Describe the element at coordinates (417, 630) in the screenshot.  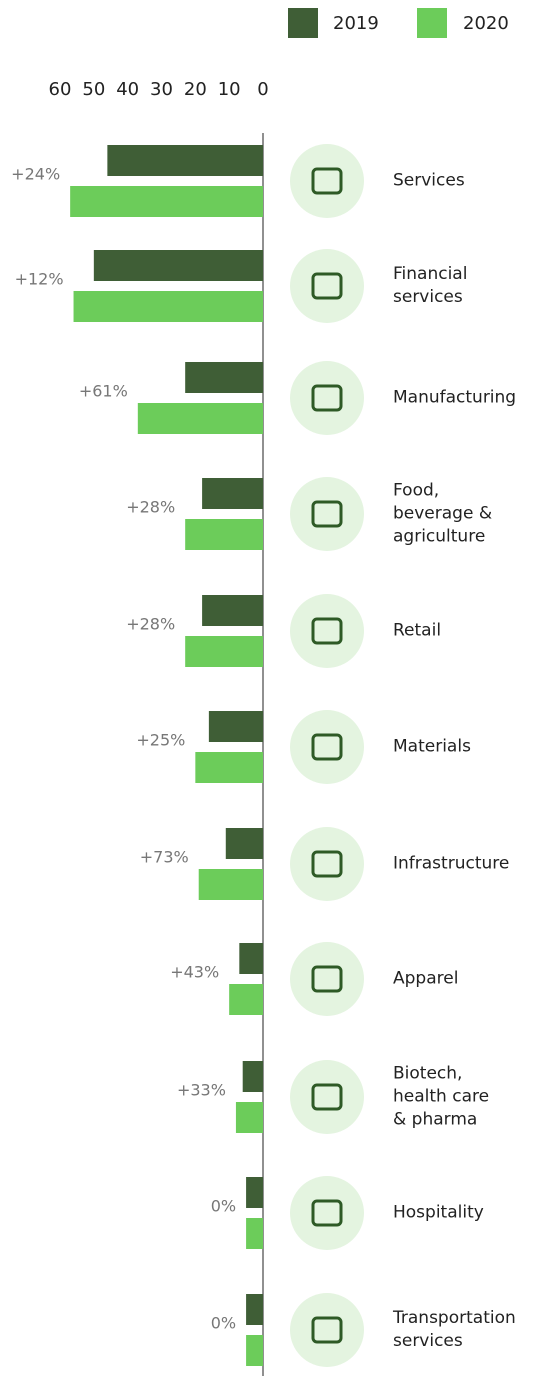
I see `category-label: Retail` at that location.